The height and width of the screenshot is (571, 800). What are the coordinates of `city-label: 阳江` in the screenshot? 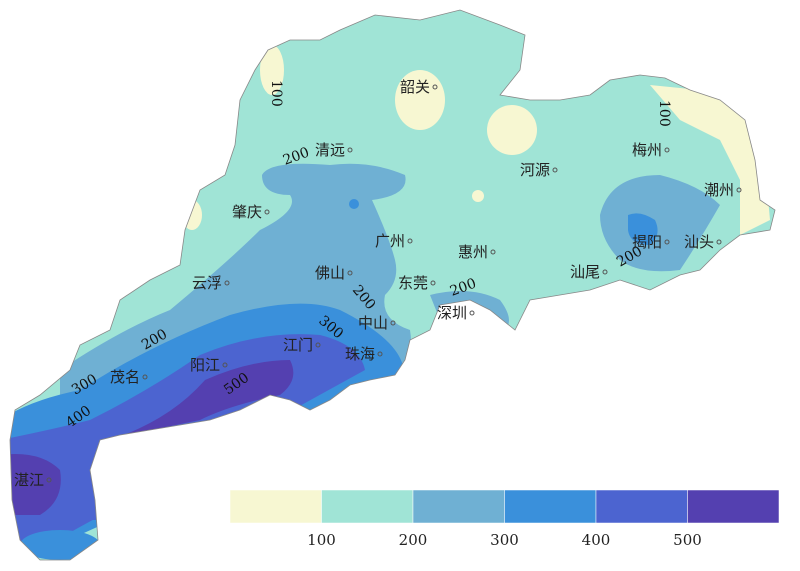 It's located at (205, 365).